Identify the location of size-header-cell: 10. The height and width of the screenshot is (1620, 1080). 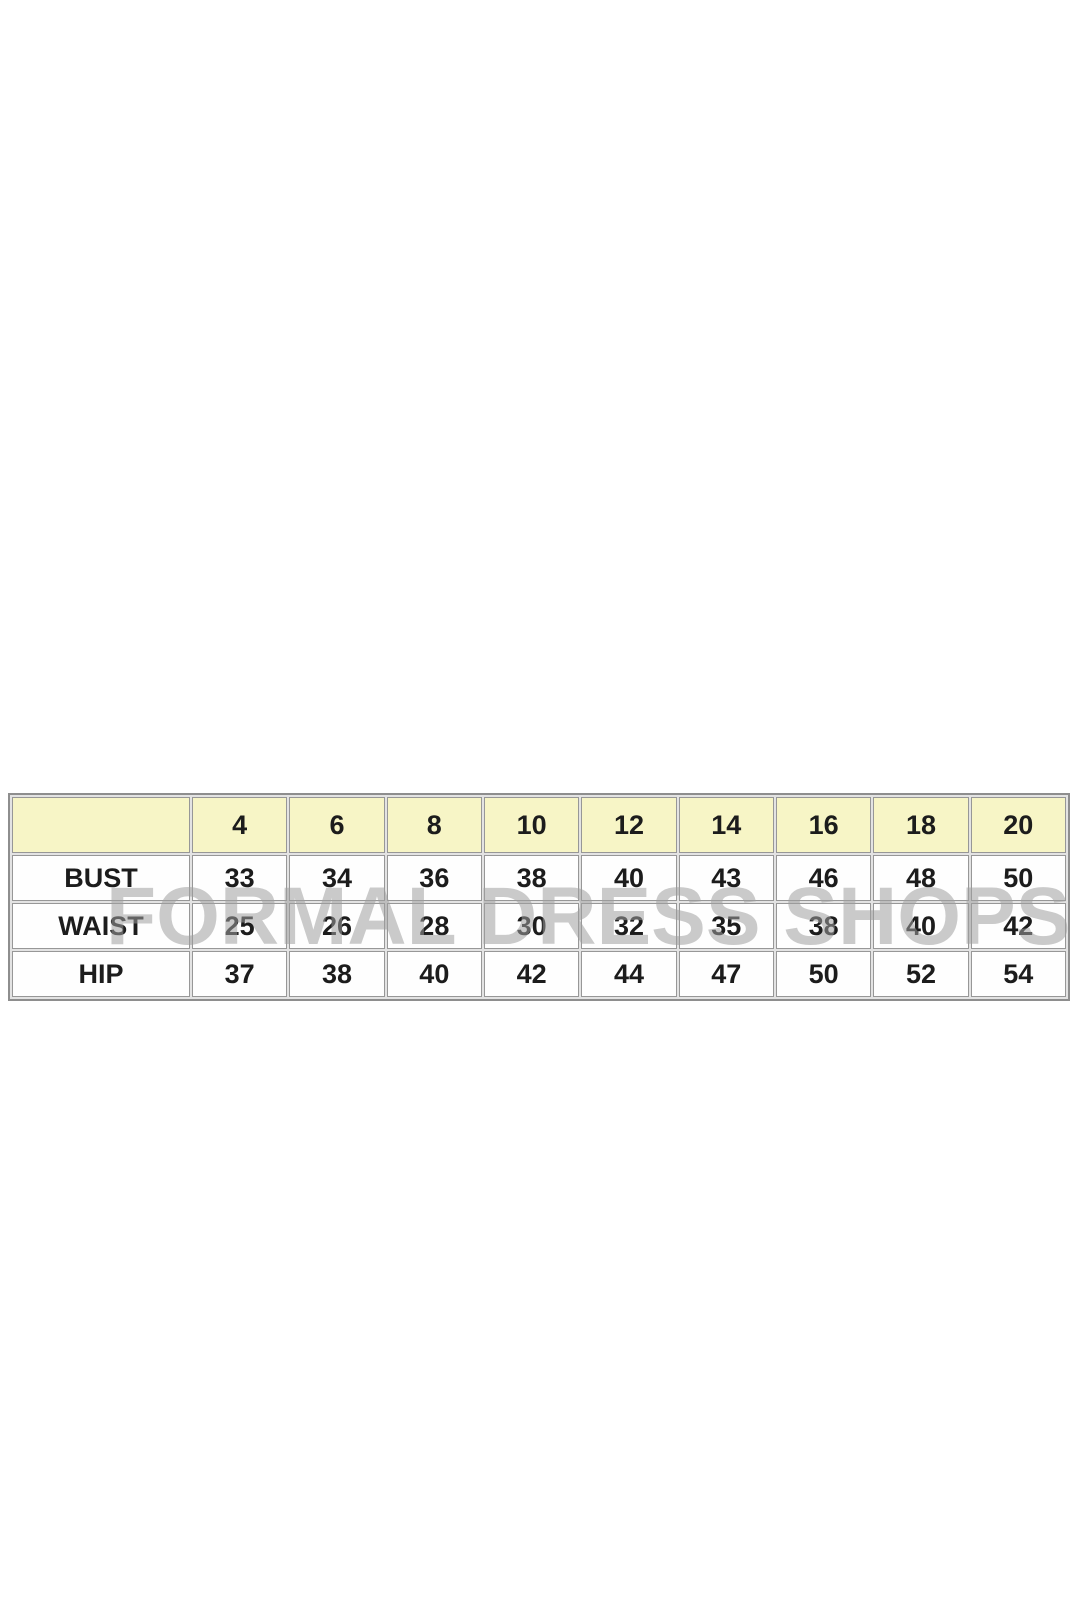
(531, 825).